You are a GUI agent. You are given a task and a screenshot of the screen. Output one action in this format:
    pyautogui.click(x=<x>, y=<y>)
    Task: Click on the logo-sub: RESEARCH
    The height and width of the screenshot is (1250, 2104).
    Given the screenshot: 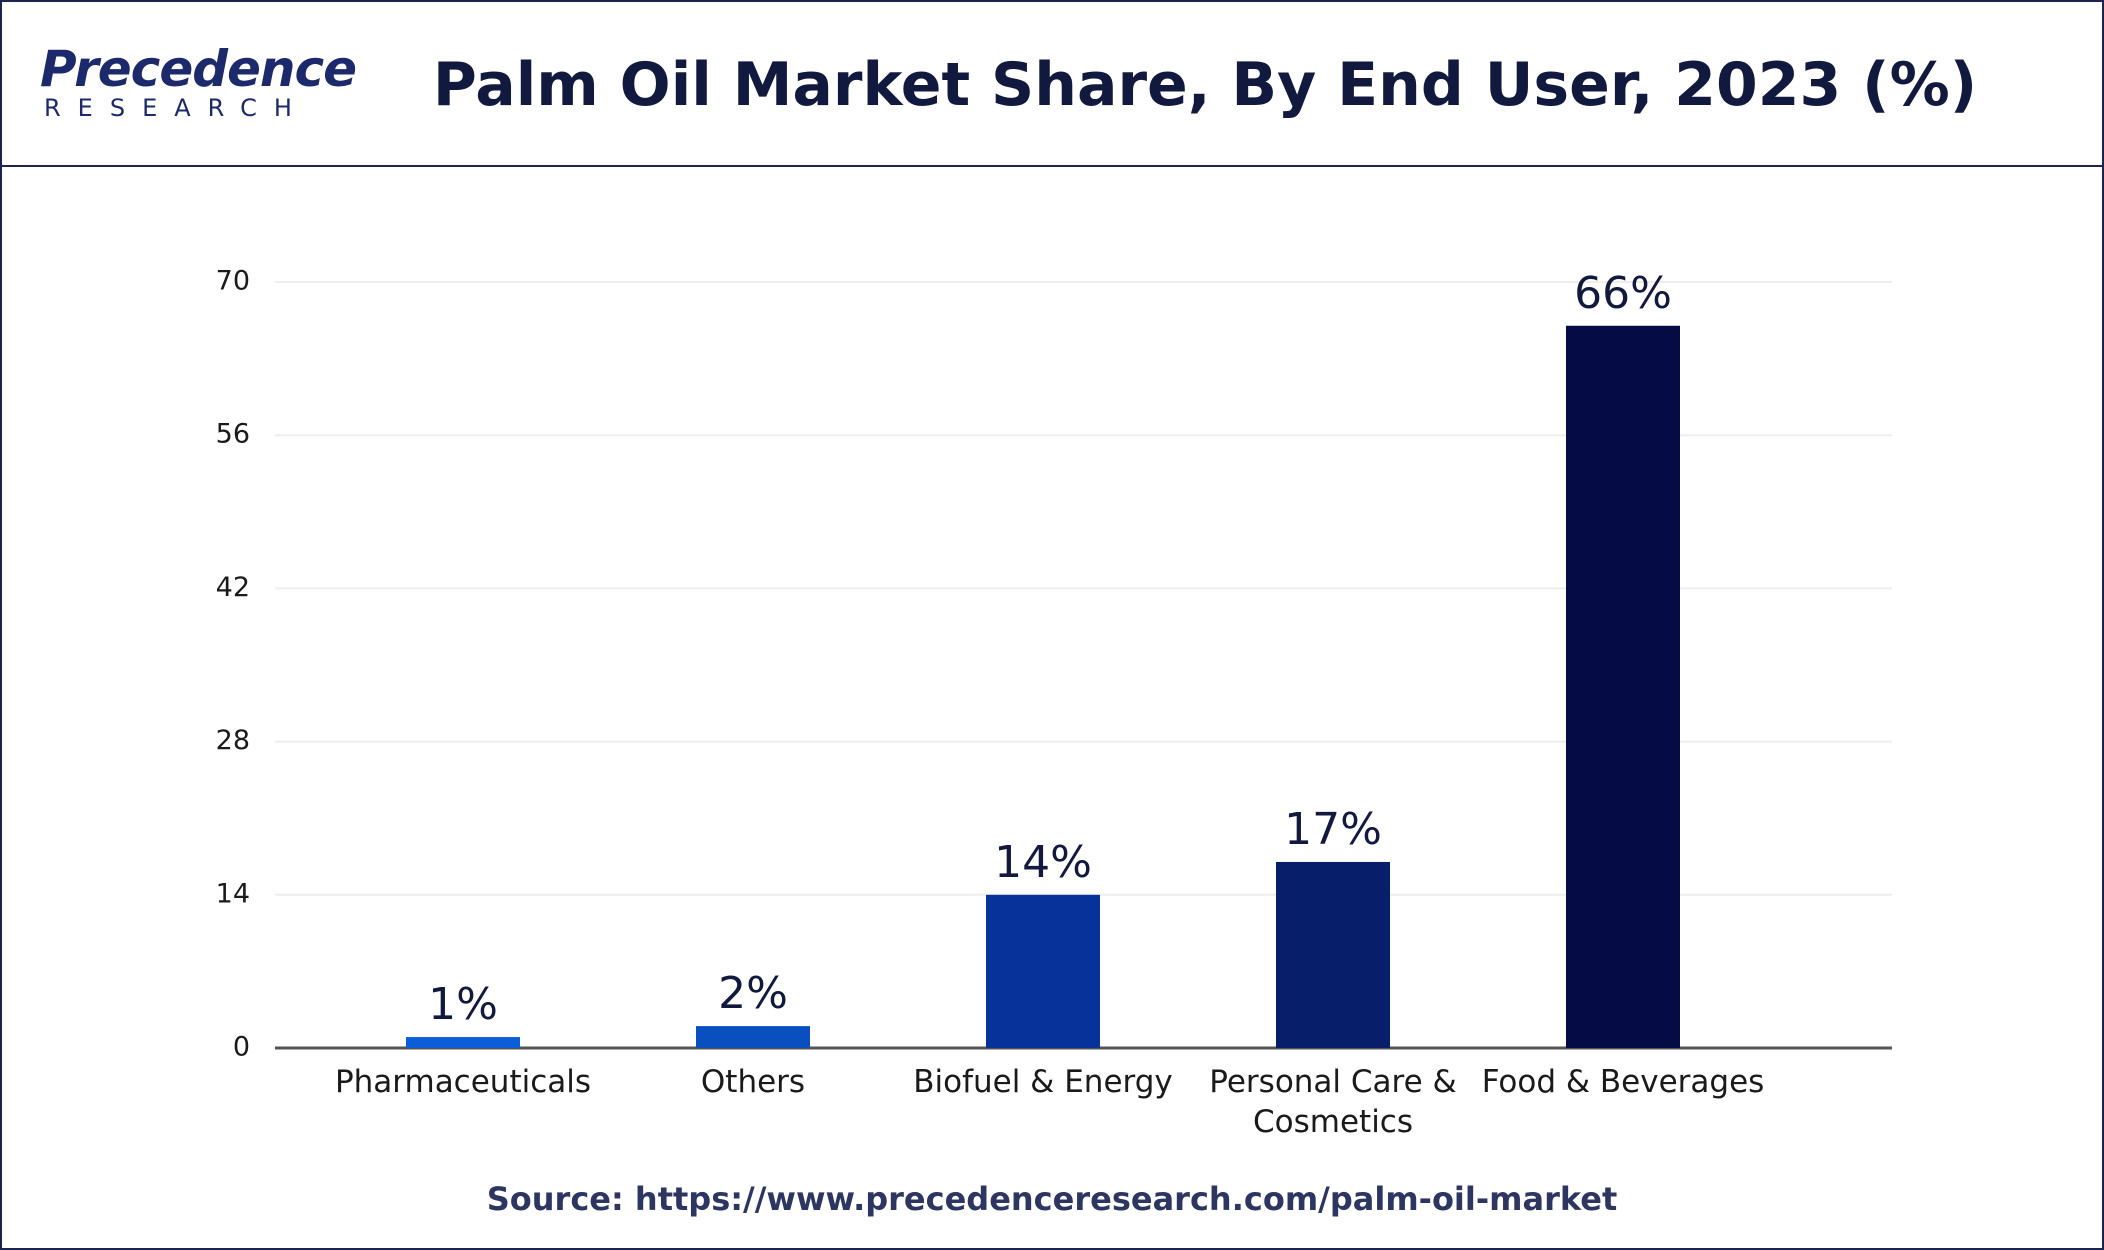 What is the action you would take?
    pyautogui.click(x=176, y=108)
    